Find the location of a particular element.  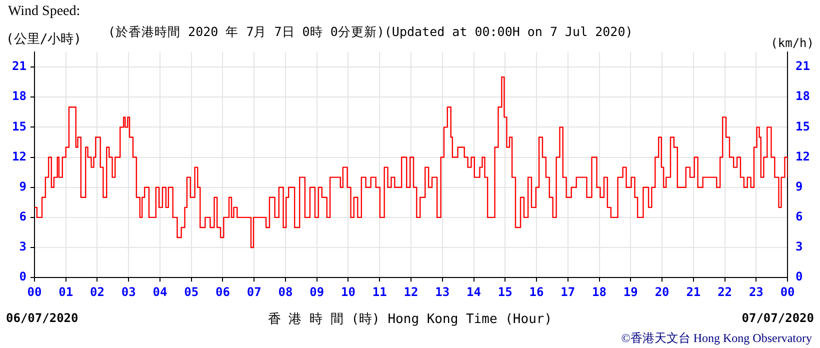

x-tick-label: 20 is located at coordinates (662, 291).